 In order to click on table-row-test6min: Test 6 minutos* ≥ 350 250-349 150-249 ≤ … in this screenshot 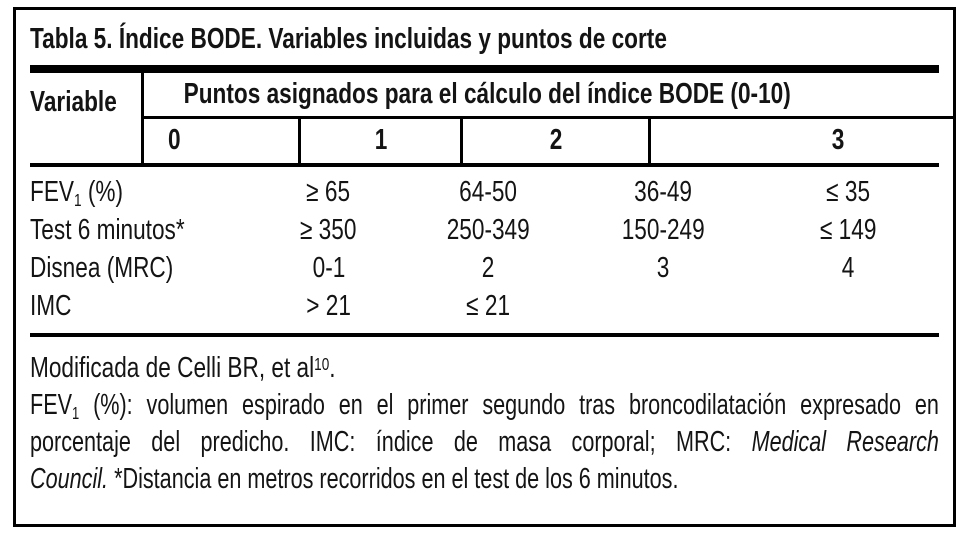, I will do `click(484, 230)`.